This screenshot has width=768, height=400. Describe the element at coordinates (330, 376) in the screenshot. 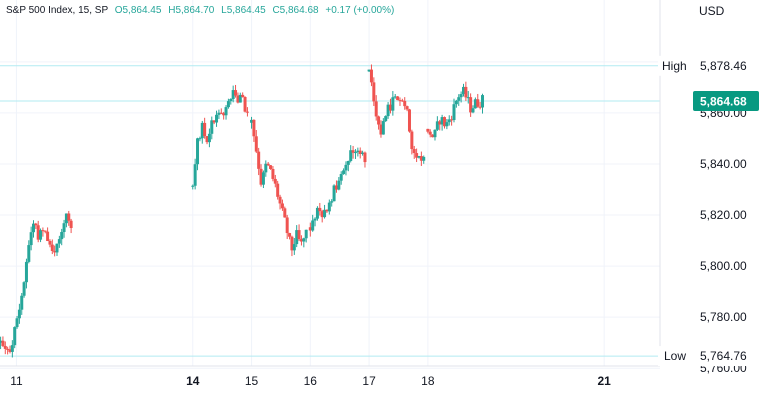

I see `x-axis: 11 14 15 16 17 18 21` at that location.